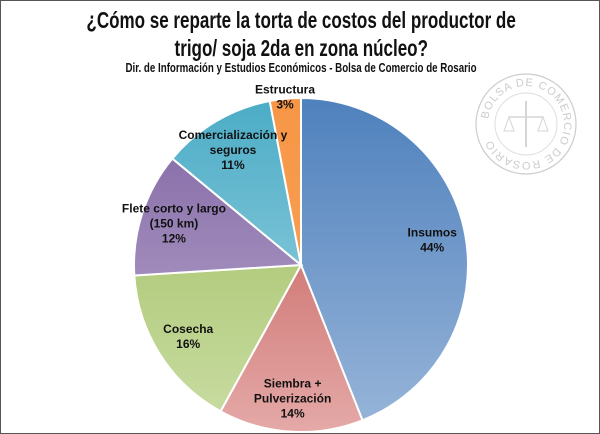  I want to click on data-label-category: seguros, so click(233, 150).